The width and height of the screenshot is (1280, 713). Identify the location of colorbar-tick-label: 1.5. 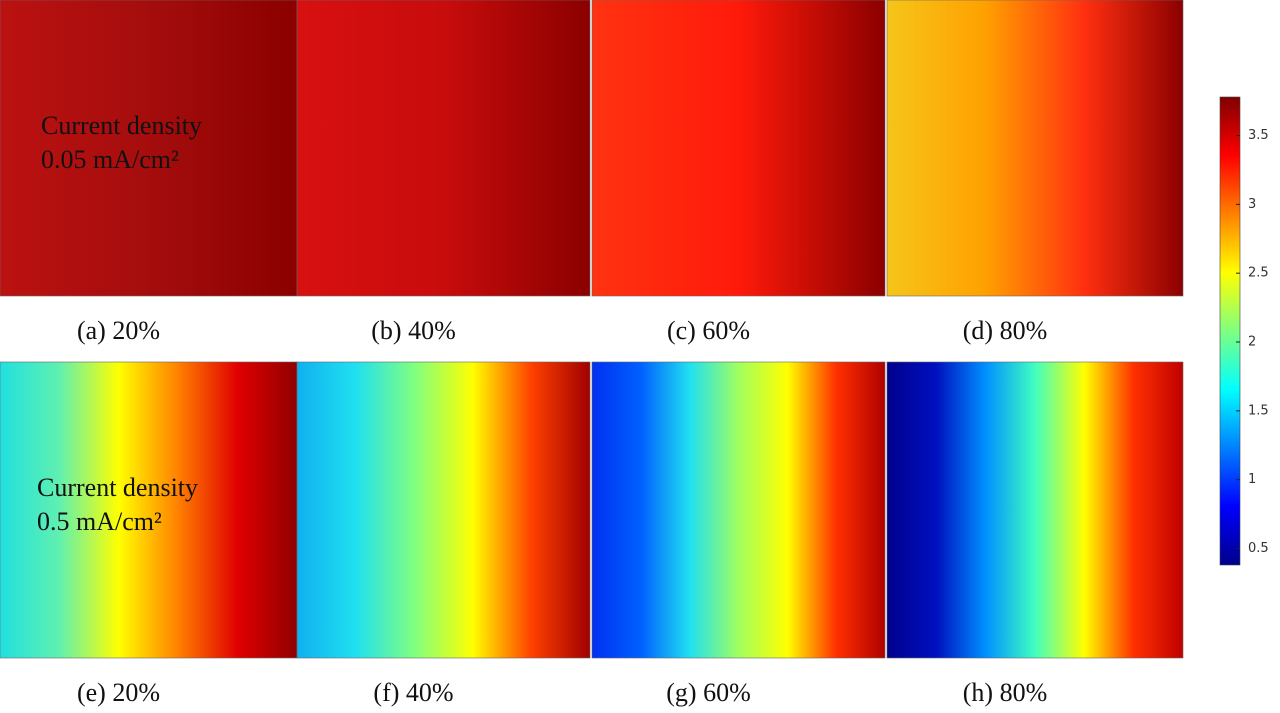
(1258, 410).